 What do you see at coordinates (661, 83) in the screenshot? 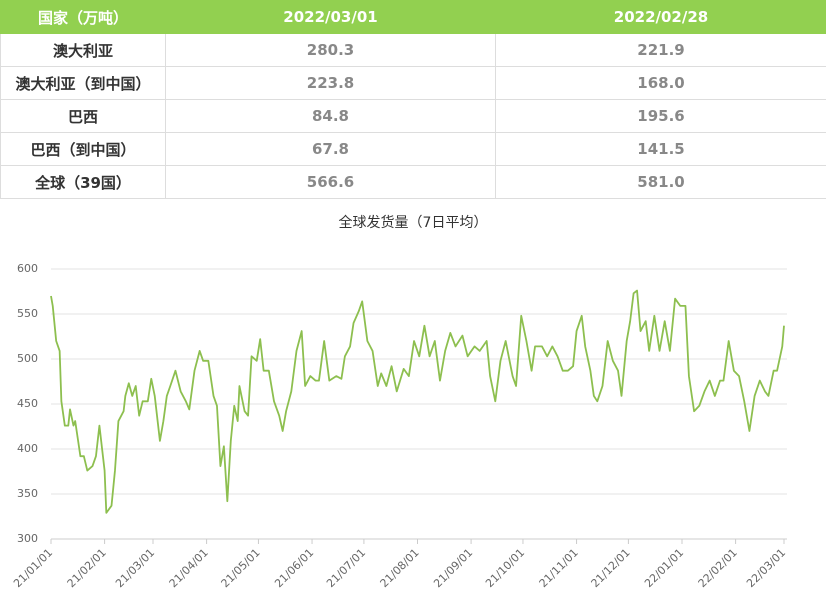
I see `value-cell: 168.0` at bounding box center [661, 83].